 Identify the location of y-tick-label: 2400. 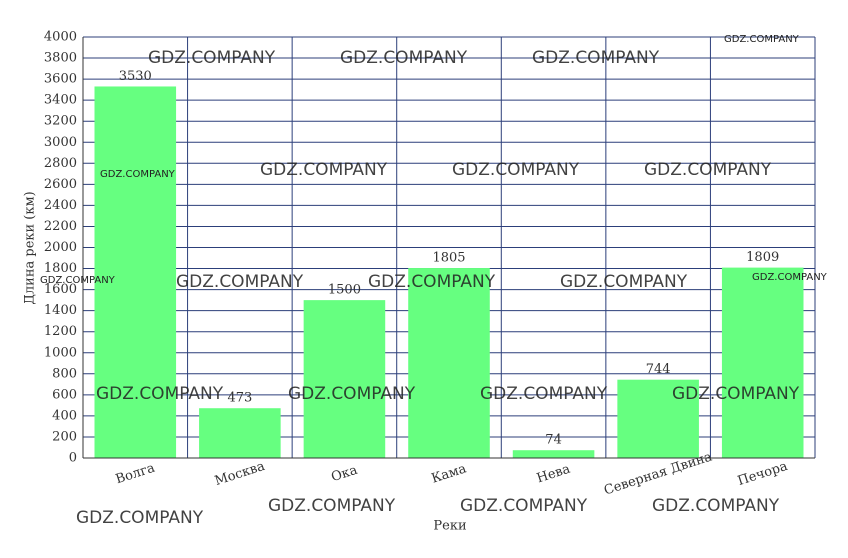
(60, 205).